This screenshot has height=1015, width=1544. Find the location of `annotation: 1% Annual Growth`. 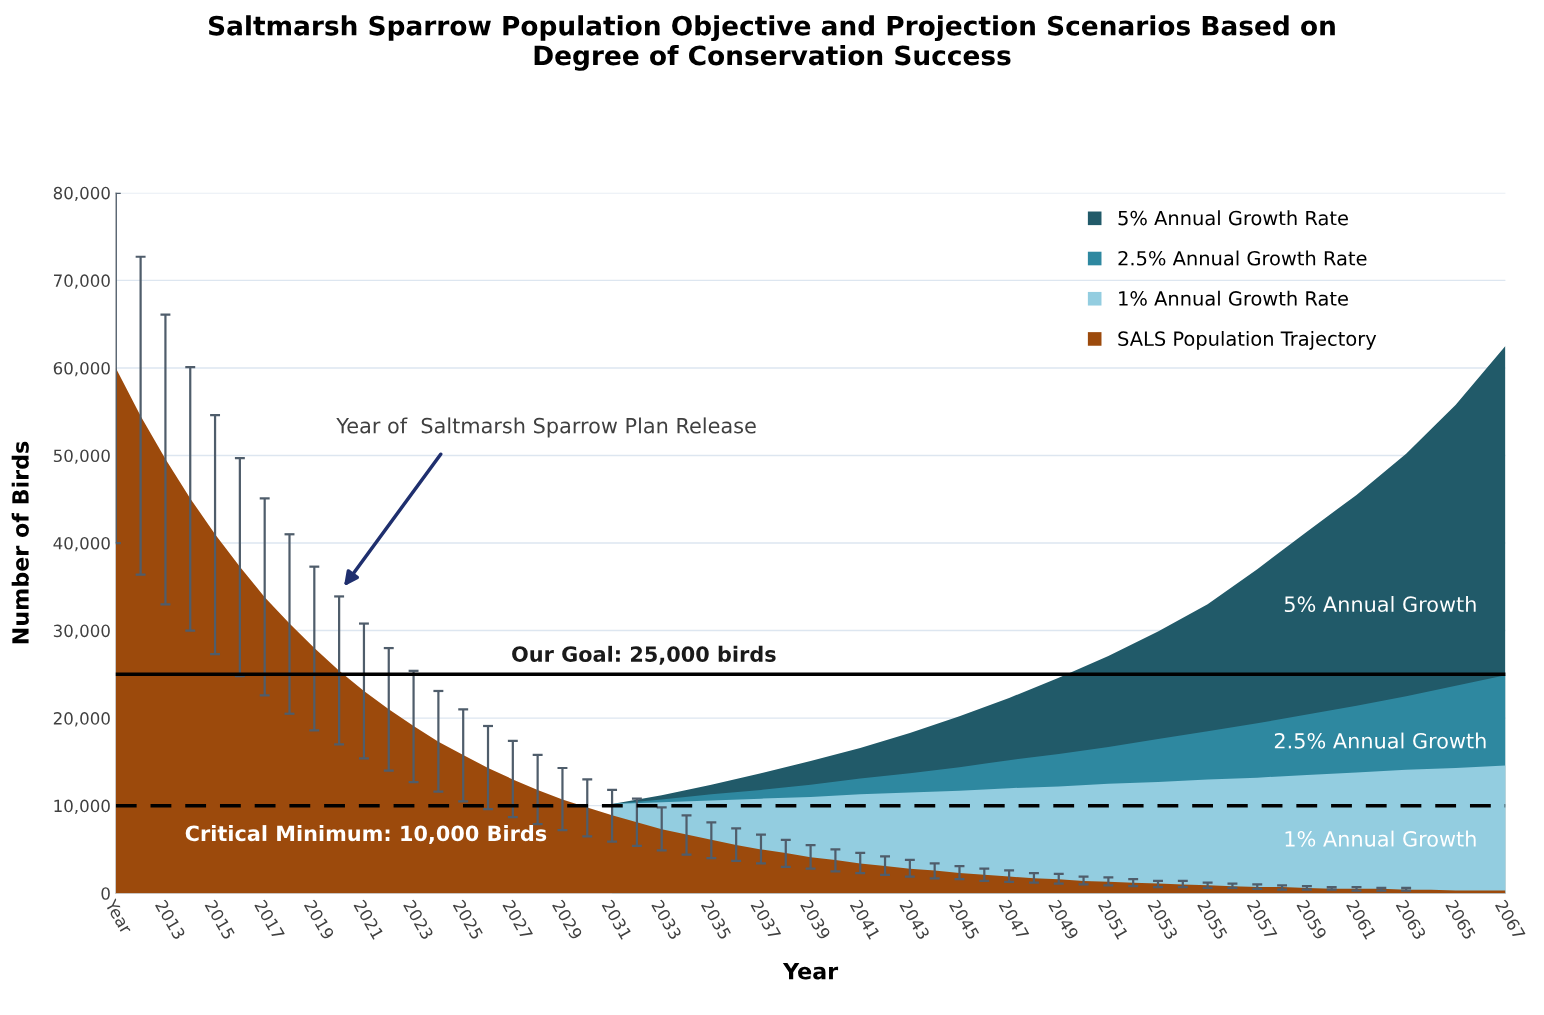

annotation: 1% Annual Growth is located at coordinates (1380, 838).